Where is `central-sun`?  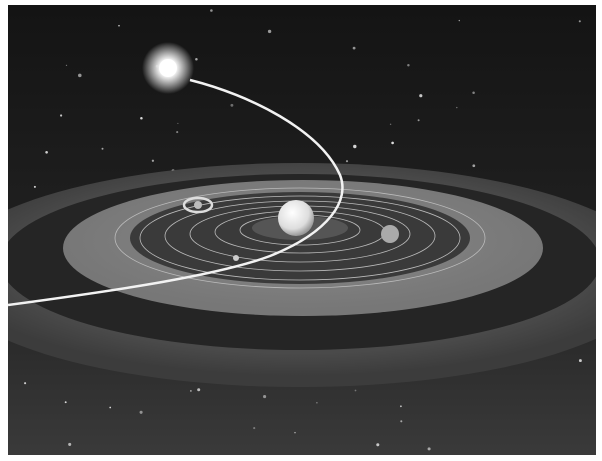 central-sun is located at coordinates (296, 218).